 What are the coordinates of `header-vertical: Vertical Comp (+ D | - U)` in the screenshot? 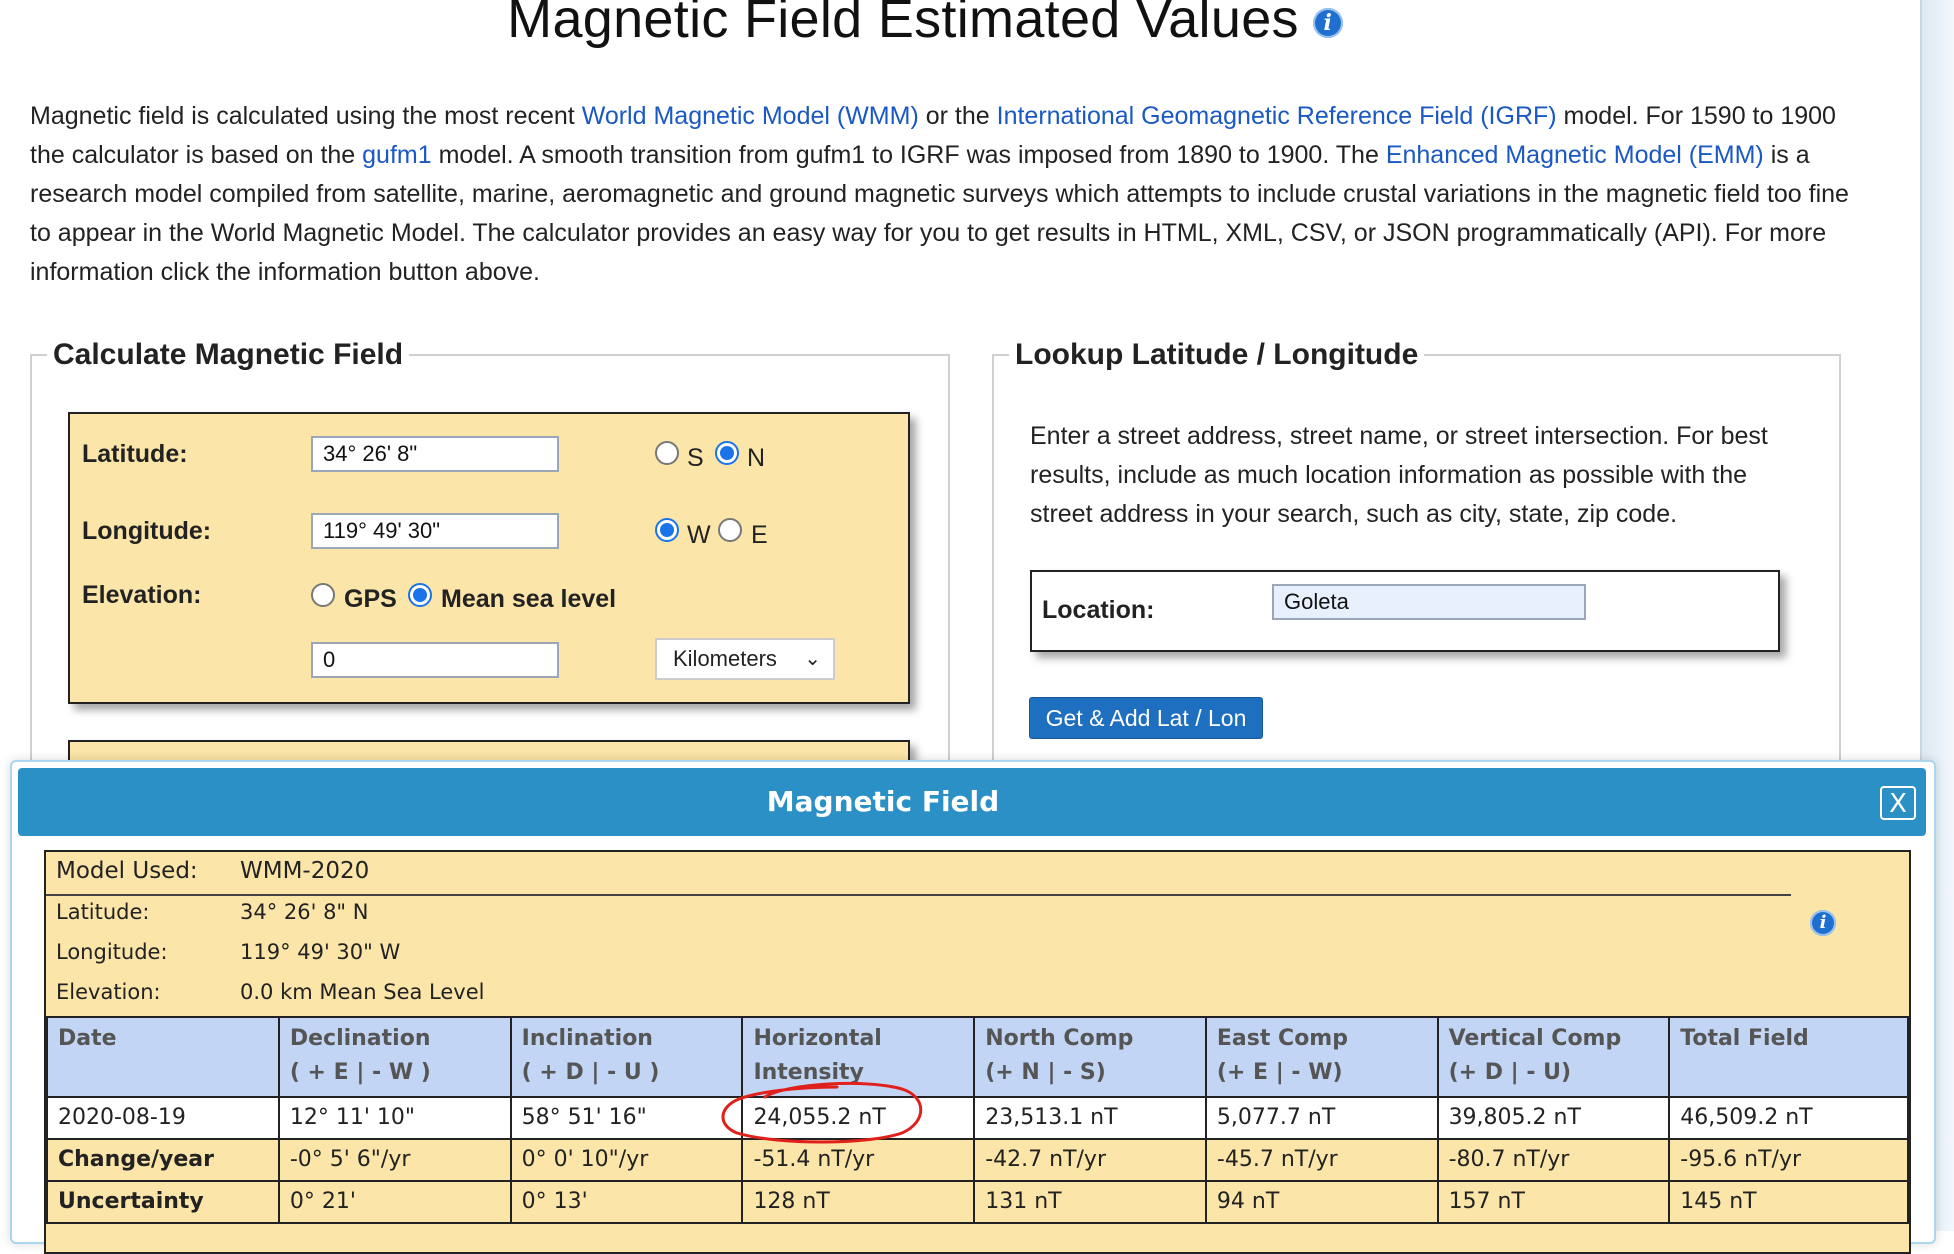 It's located at (1553, 1057).